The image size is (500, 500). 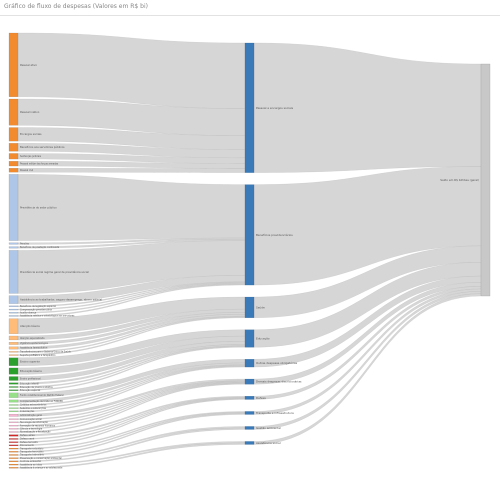 What do you see at coordinates (268, 443) in the screenshot?
I see `middle-node-label-9: Assistência social` at bounding box center [268, 443].